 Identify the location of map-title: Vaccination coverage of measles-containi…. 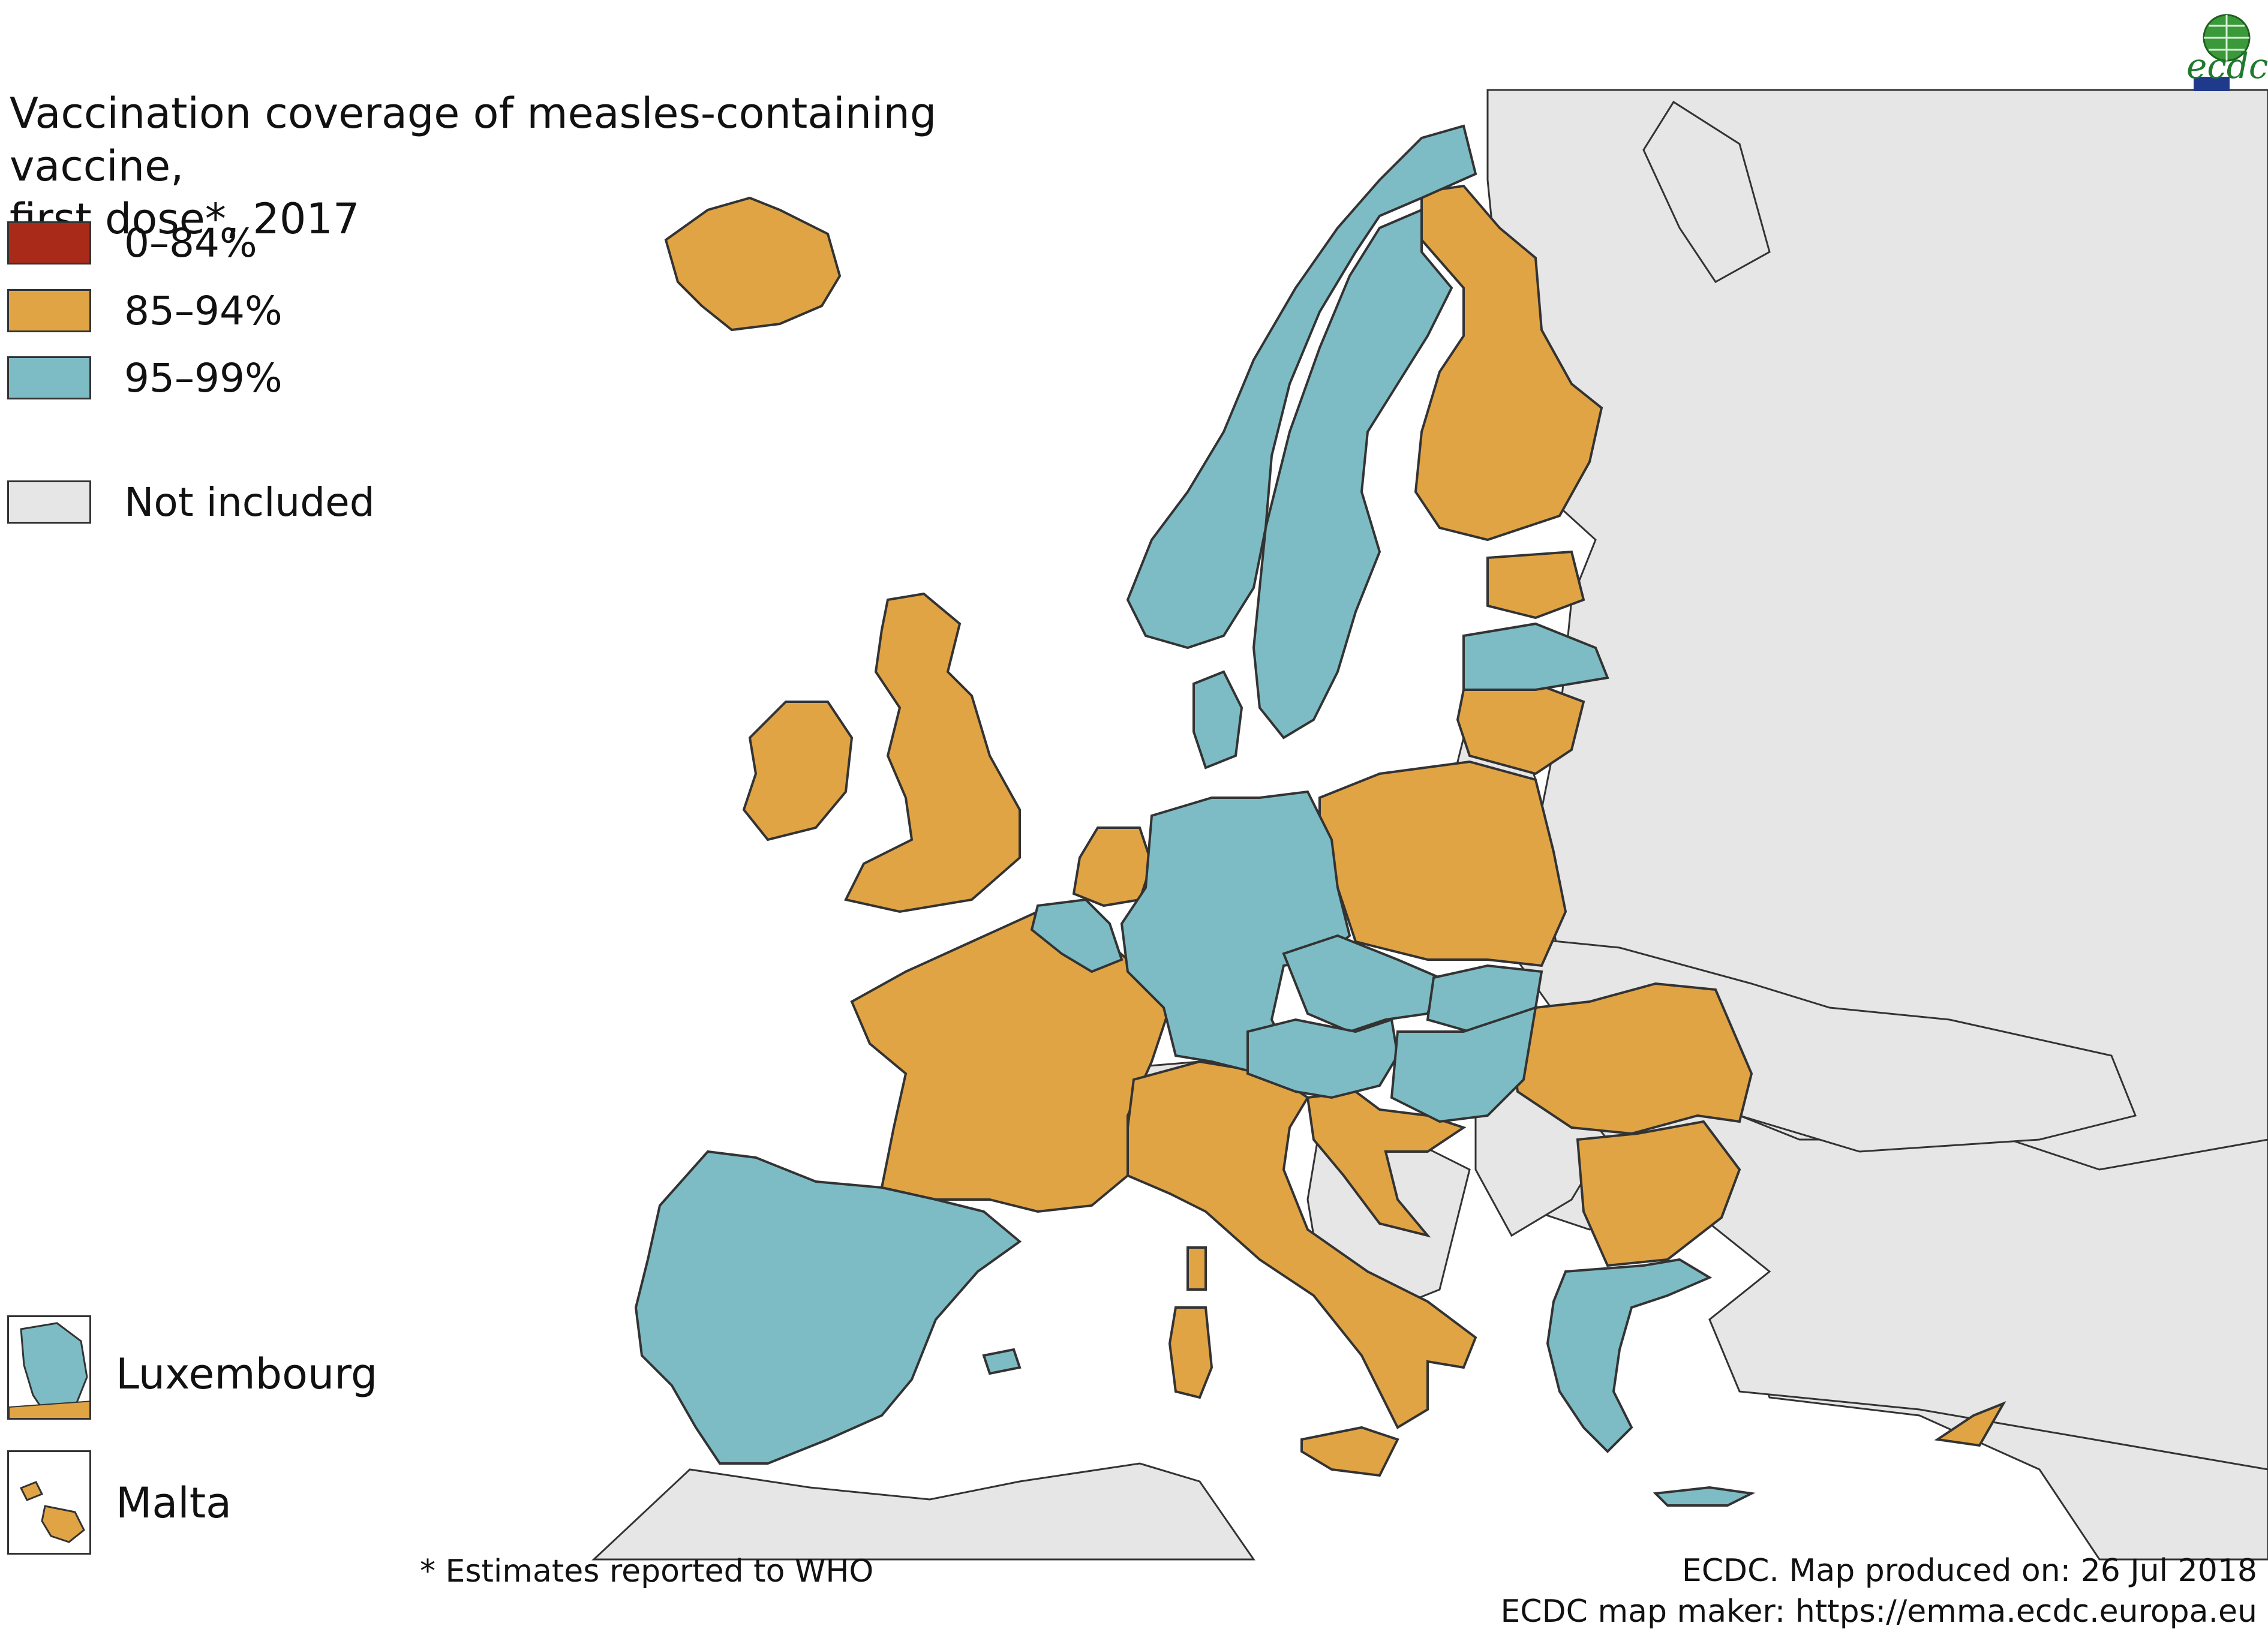
(473, 166).